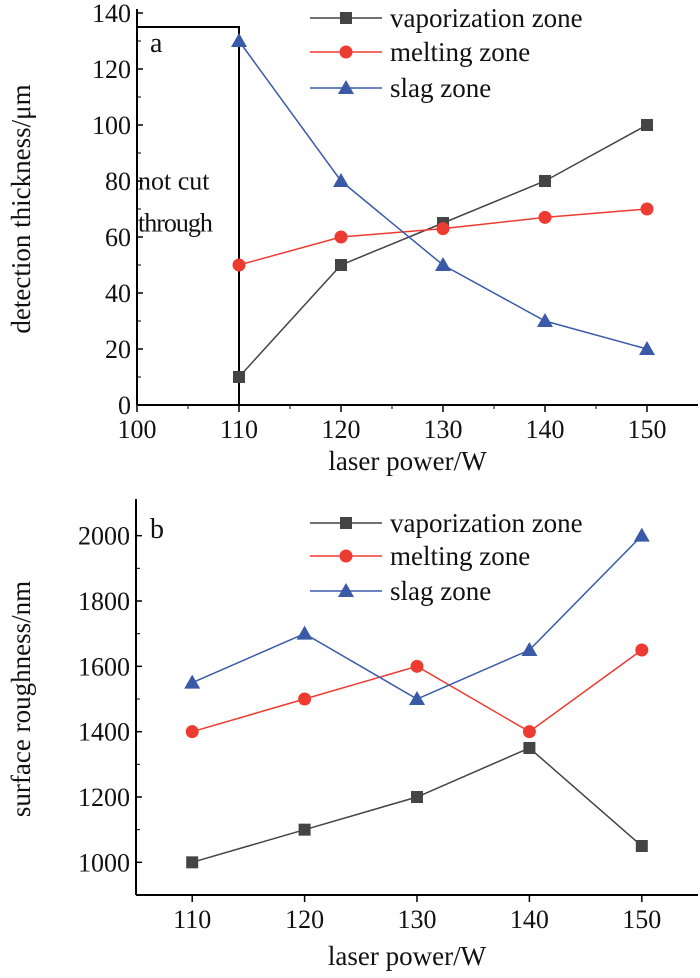 The width and height of the screenshot is (700, 978). Describe the element at coordinates (111, 69) in the screenshot. I see `y-tick-label: 120` at that location.